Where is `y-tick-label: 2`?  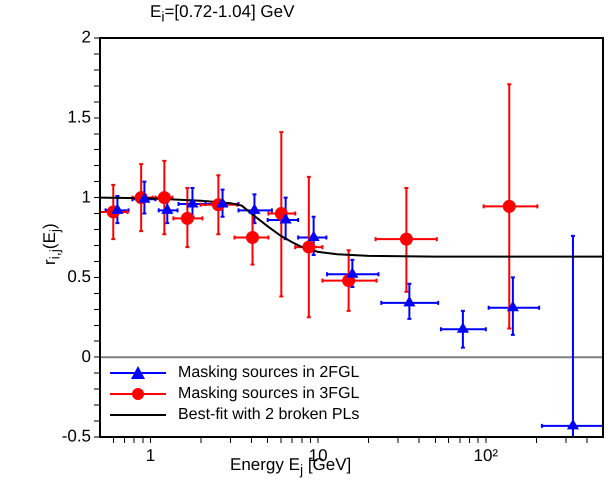
y-tick-label: 2 is located at coordinates (86, 37).